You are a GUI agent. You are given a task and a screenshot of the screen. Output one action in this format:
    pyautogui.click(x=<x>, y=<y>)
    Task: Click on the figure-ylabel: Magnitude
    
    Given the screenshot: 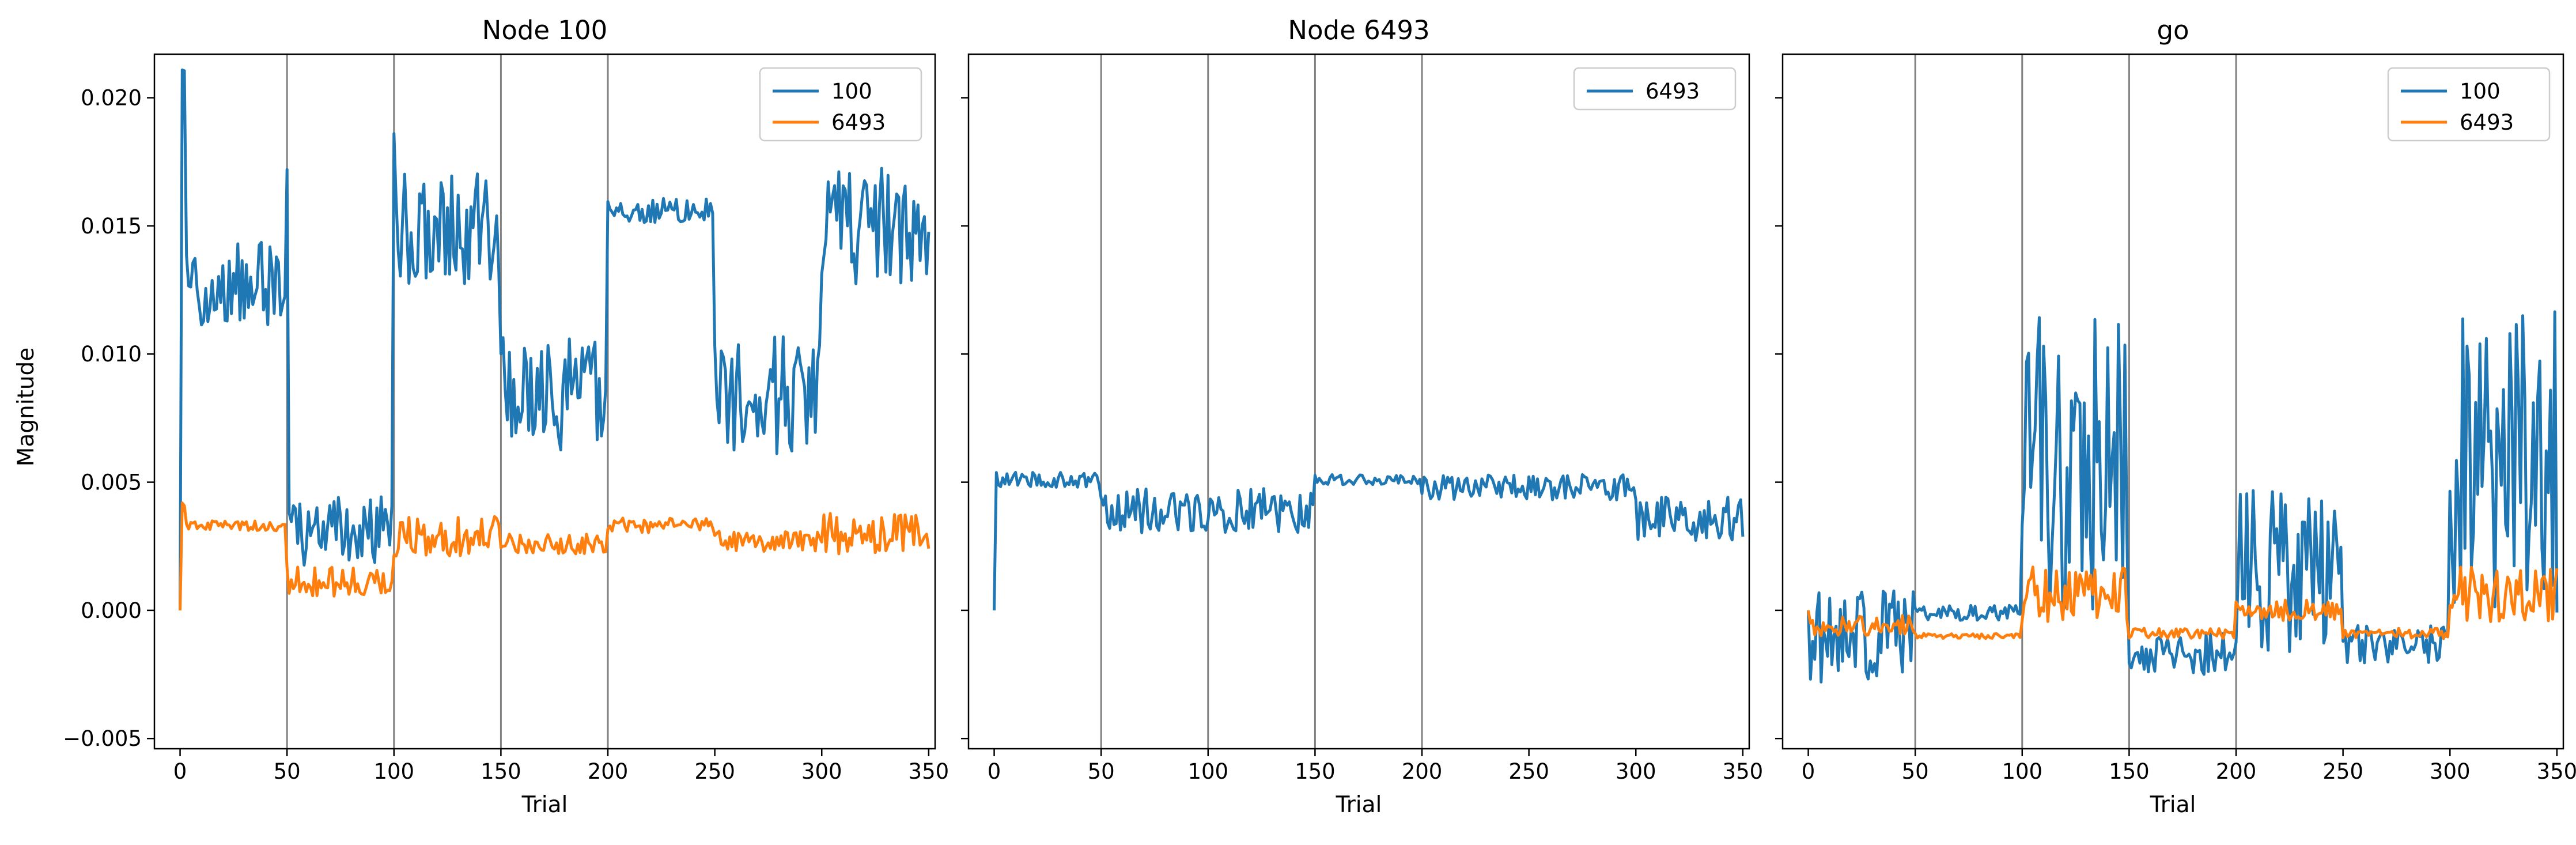 What is the action you would take?
    pyautogui.click(x=26, y=407)
    